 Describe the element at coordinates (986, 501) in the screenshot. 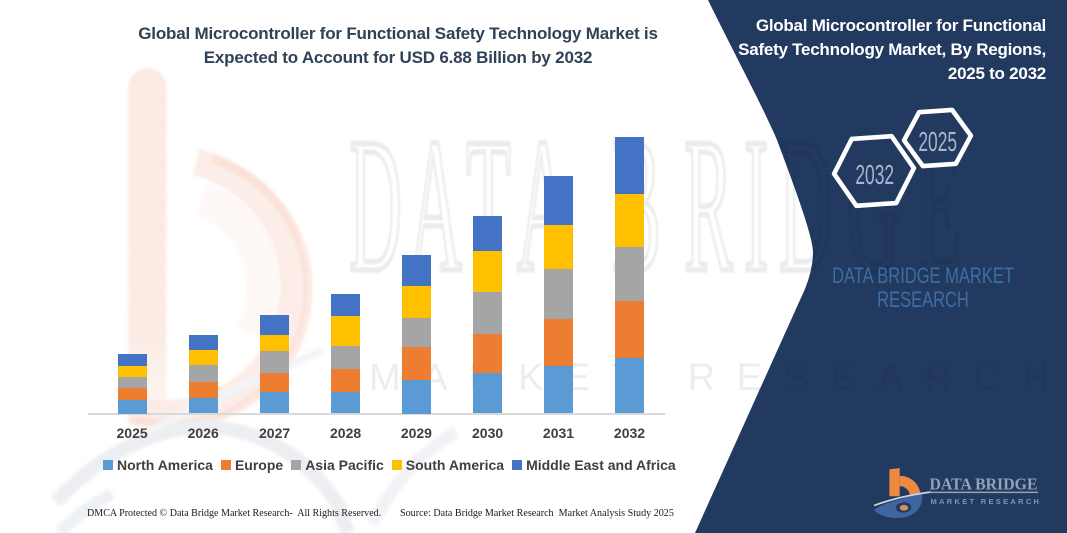

I see `svg-text: MARKET RESEARCH` at that location.